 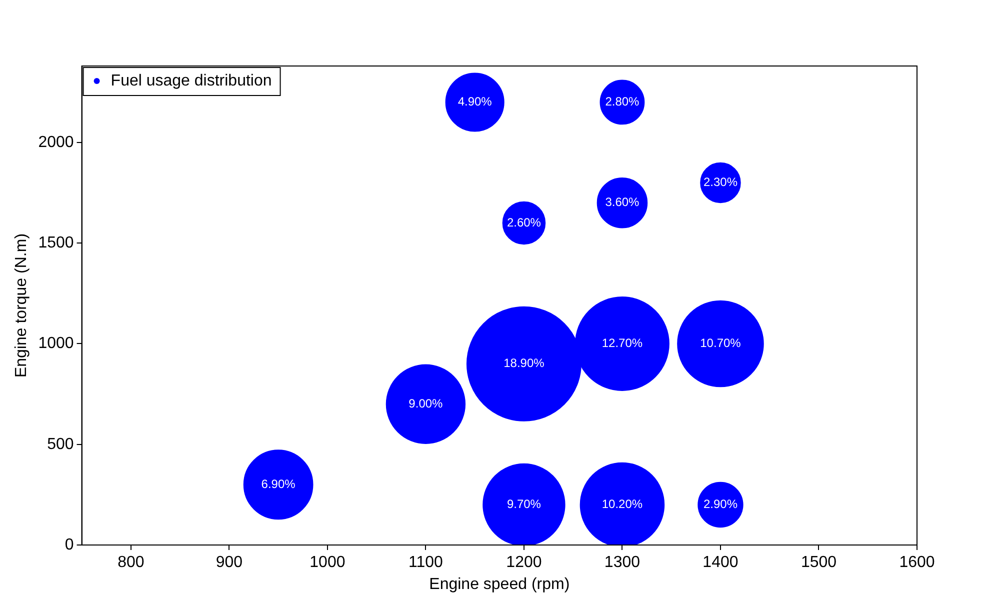 What do you see at coordinates (622, 343) in the screenshot?
I see `data-label: 12.70%` at bounding box center [622, 343].